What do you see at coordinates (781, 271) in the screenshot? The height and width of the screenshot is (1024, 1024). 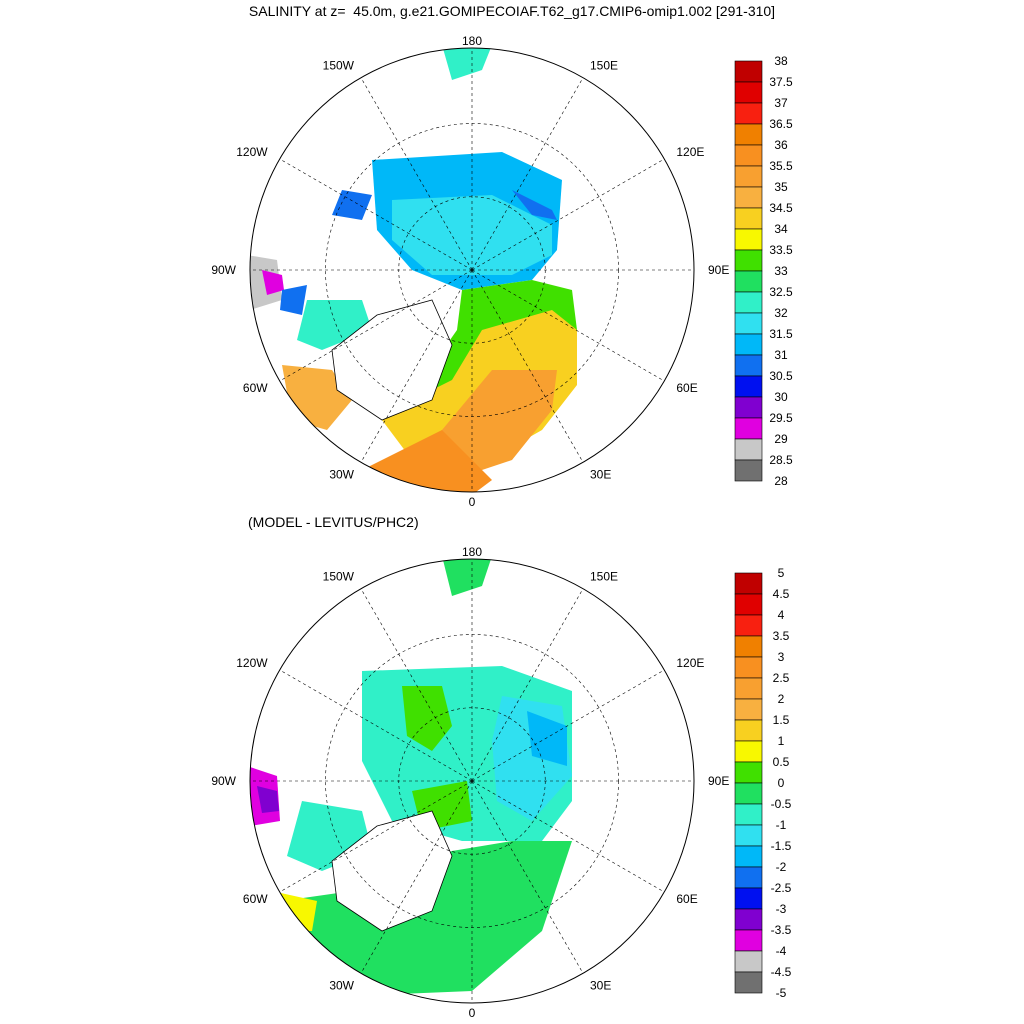 I see `colorbar-tick-label: 33` at bounding box center [781, 271].